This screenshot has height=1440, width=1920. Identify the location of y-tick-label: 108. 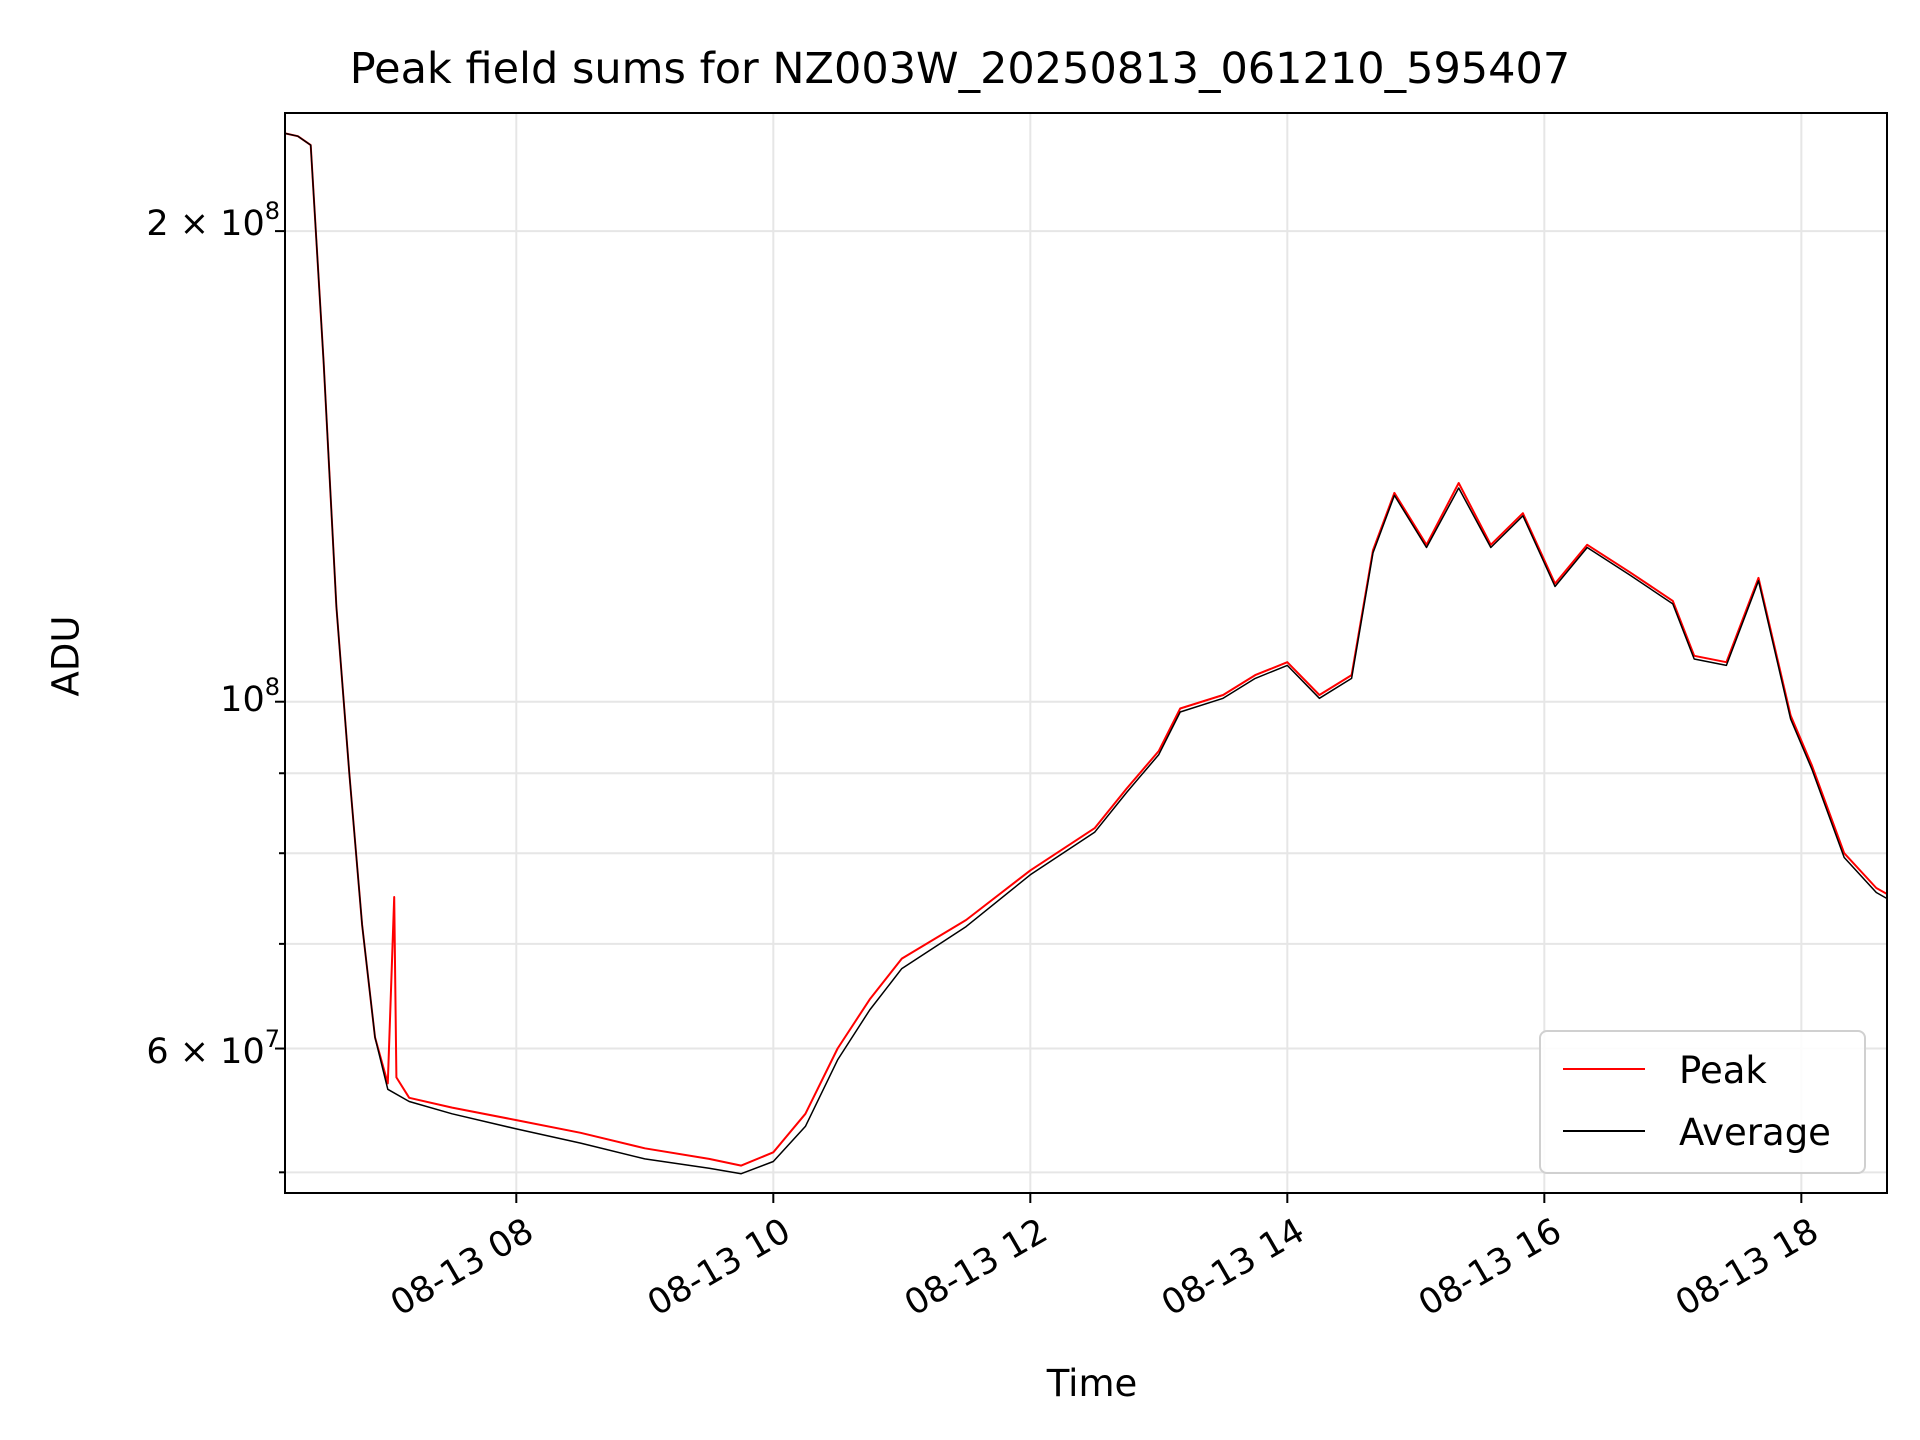
(250, 697).